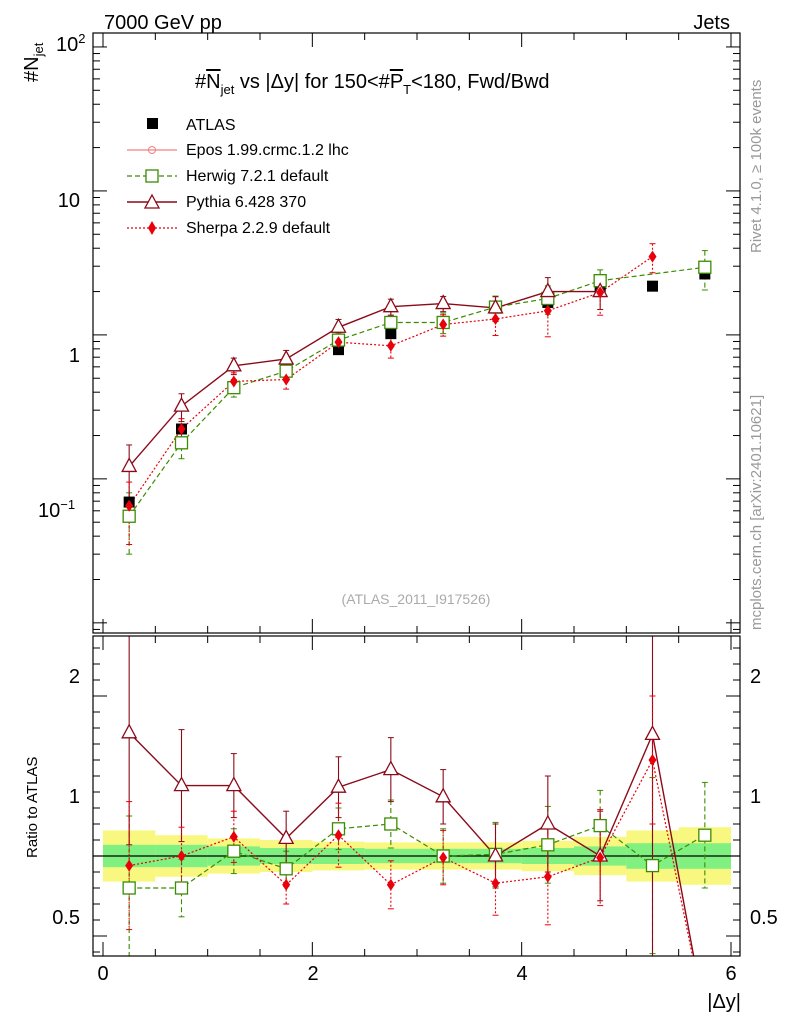 The height and width of the screenshot is (1024, 786). What do you see at coordinates (74, 797) in the screenshot?
I see `ratio-ytick-1-left: 1` at bounding box center [74, 797].